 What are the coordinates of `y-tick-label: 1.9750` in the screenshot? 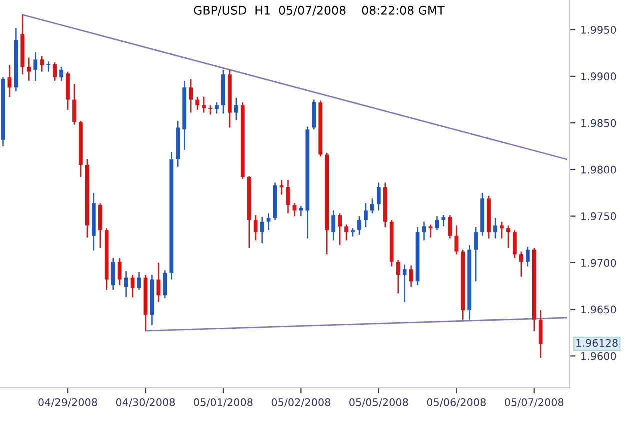 It's located at (599, 216).